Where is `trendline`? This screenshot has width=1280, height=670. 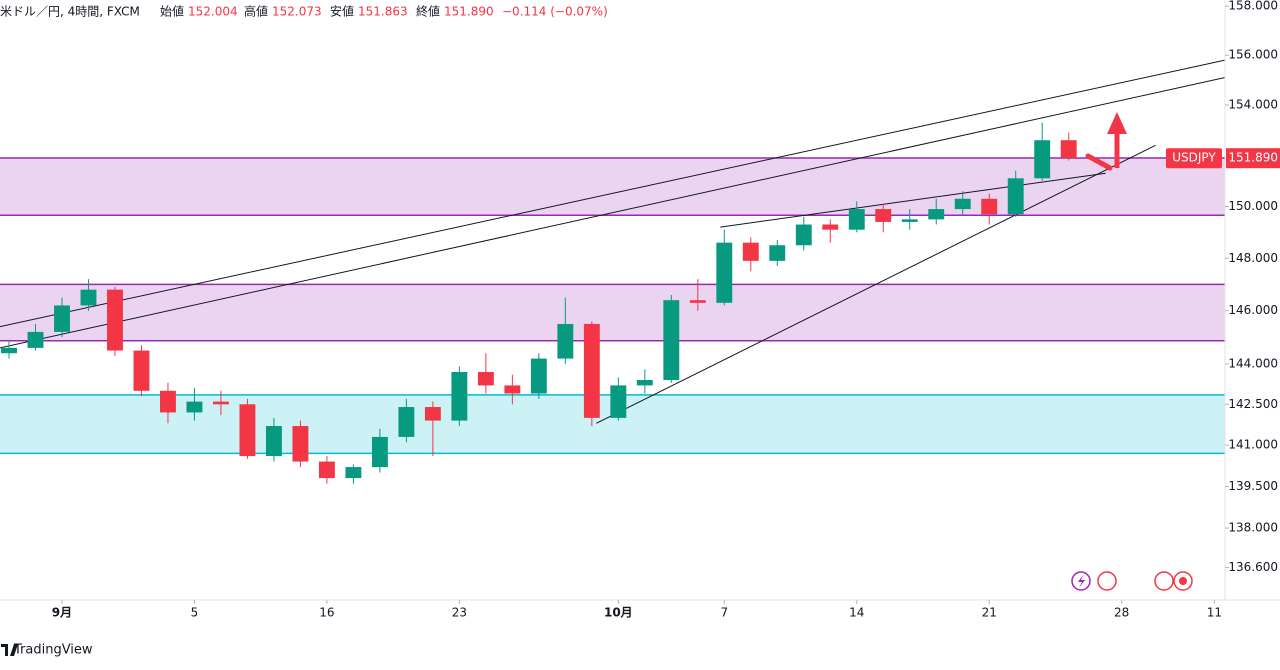
trendline is located at coordinates (913, 200).